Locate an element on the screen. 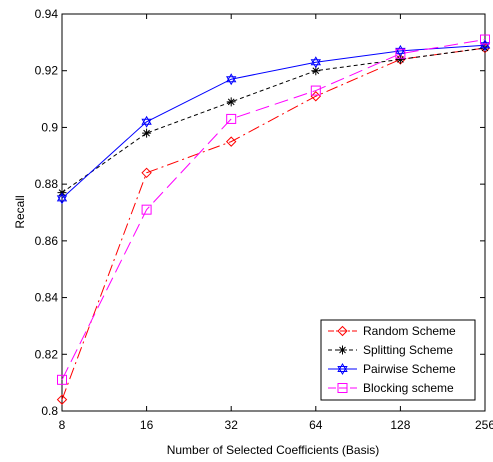  y-axis-label: Recall is located at coordinates (20, 211).